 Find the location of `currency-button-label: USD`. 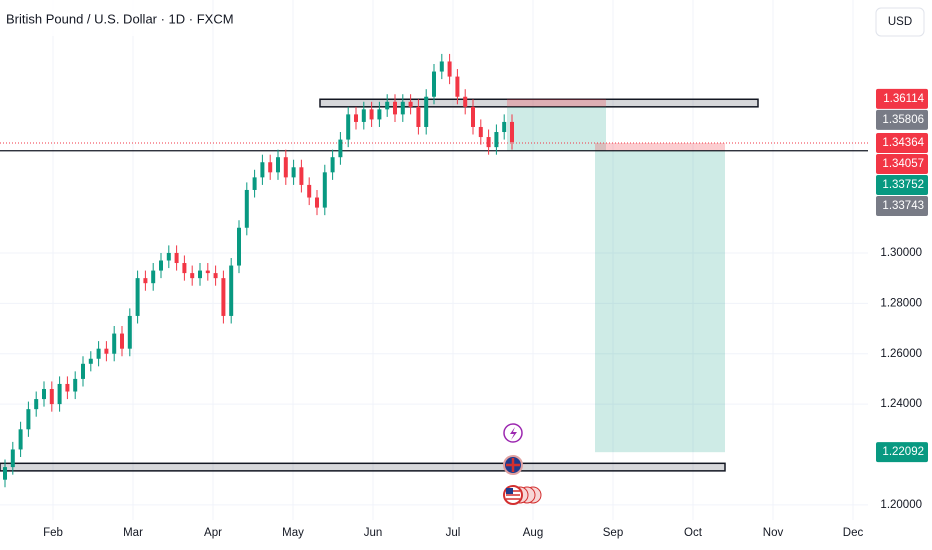

currency-button-label: USD is located at coordinates (900, 22).